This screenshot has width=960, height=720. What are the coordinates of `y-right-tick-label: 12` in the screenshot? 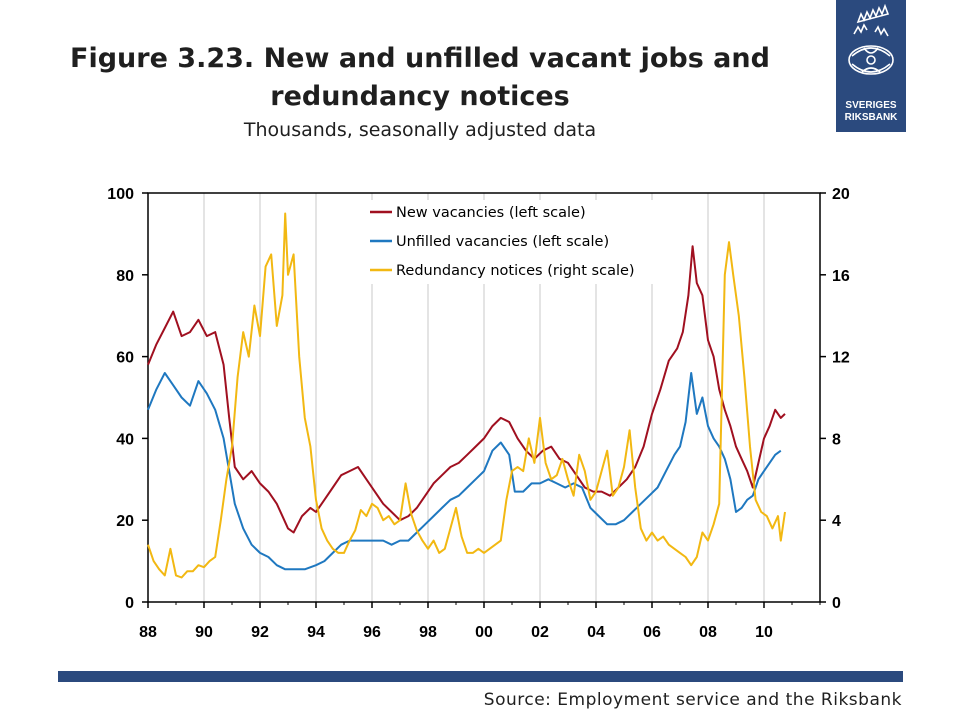 It's located at (841, 358).